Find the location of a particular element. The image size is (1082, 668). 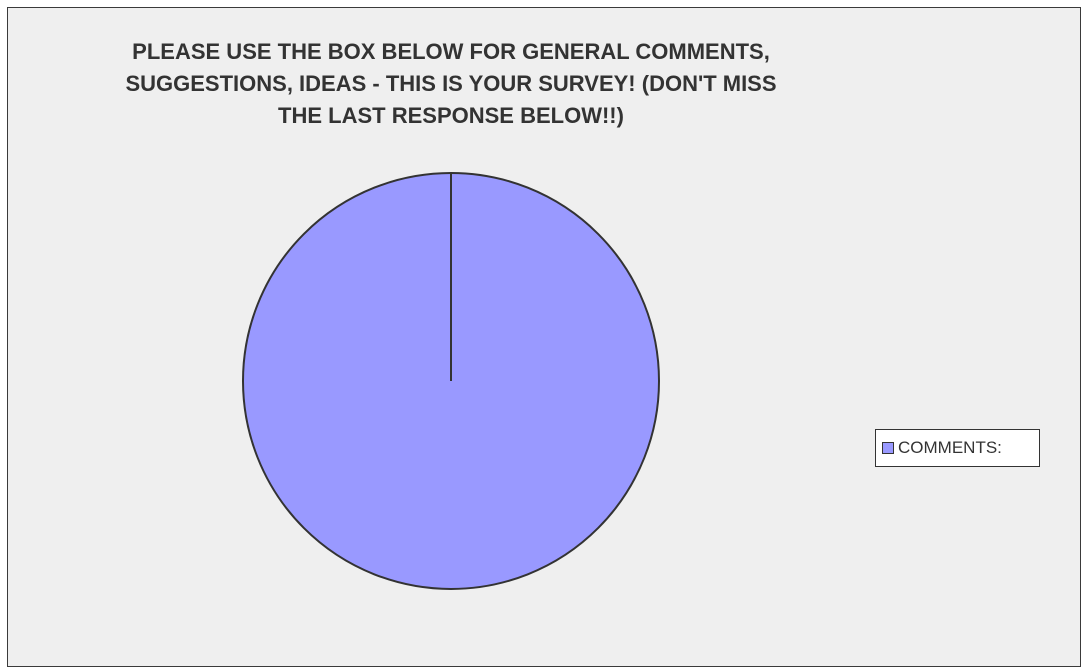

legend: COMMENTS: is located at coordinates (957, 448).